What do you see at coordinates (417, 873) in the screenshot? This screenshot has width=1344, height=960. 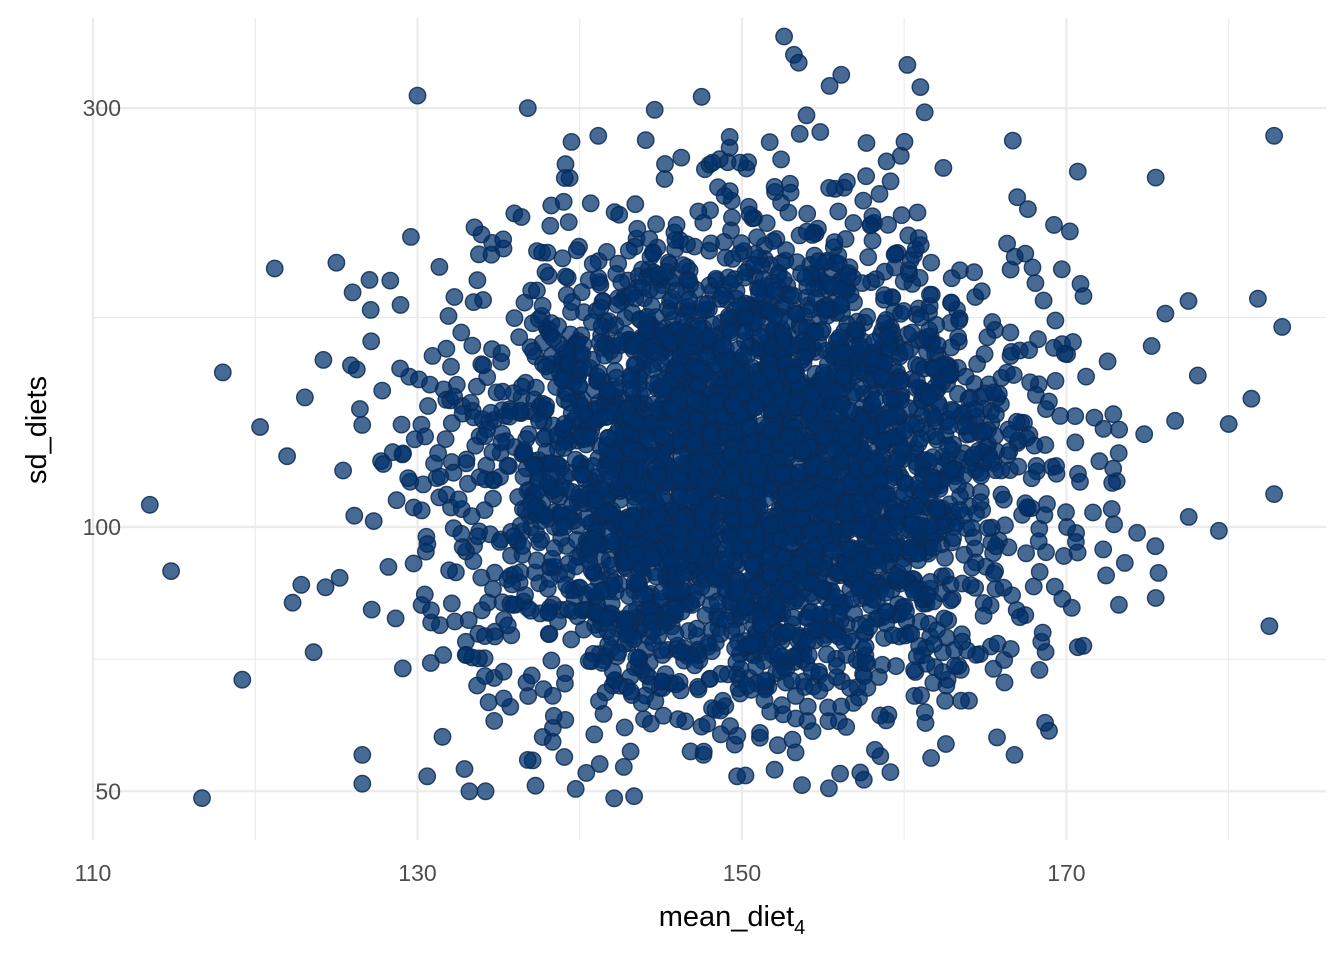 I see `x-tick-label: 130` at bounding box center [417, 873].